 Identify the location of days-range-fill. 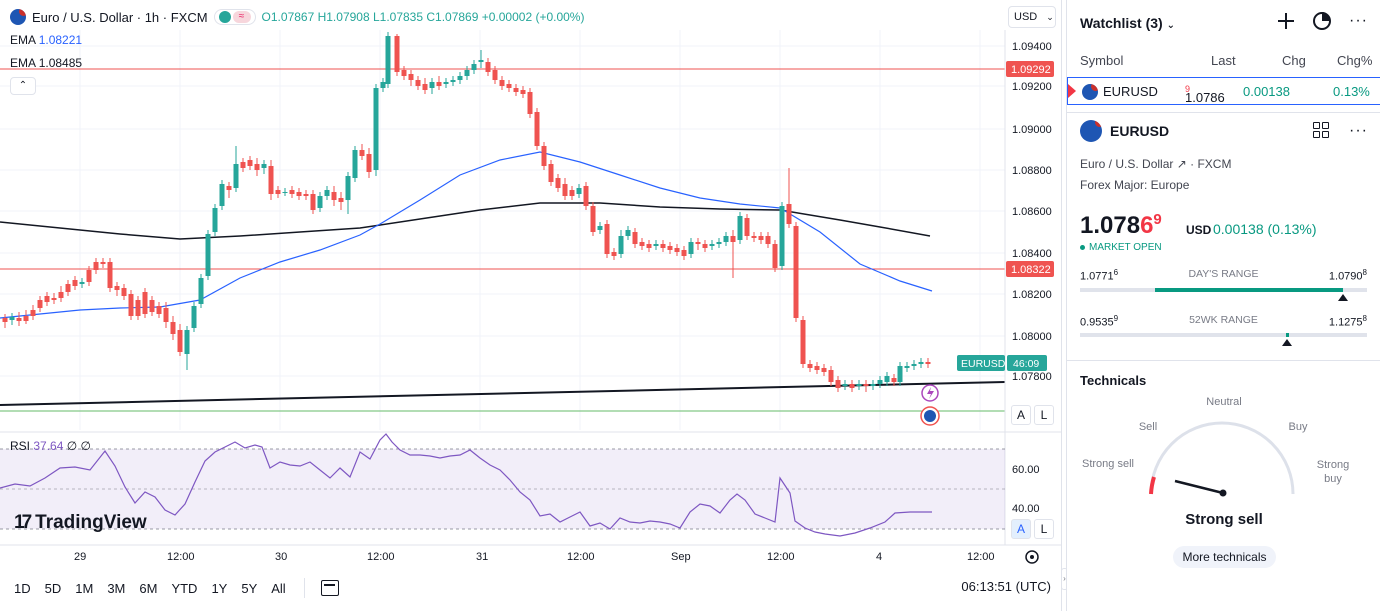
(1248, 290).